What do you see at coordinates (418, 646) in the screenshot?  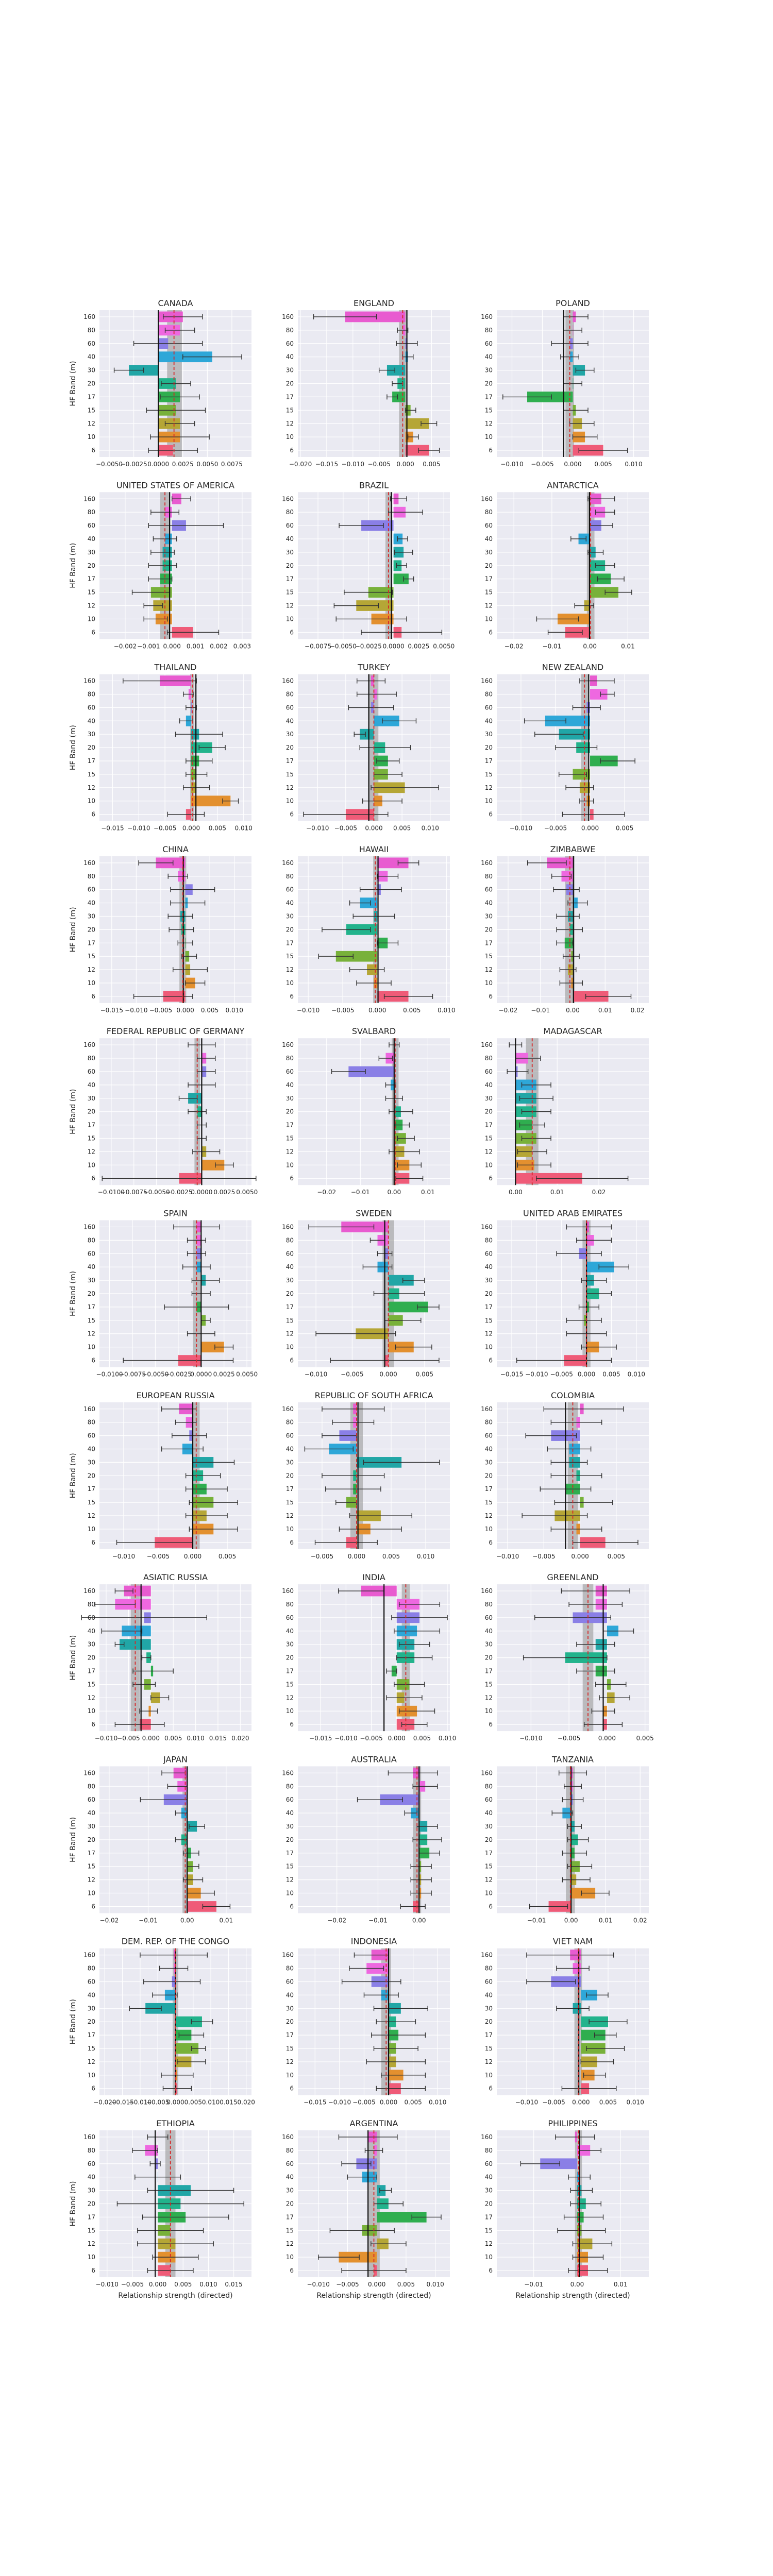 I see `x-tick-label: 0.0025` at bounding box center [418, 646].